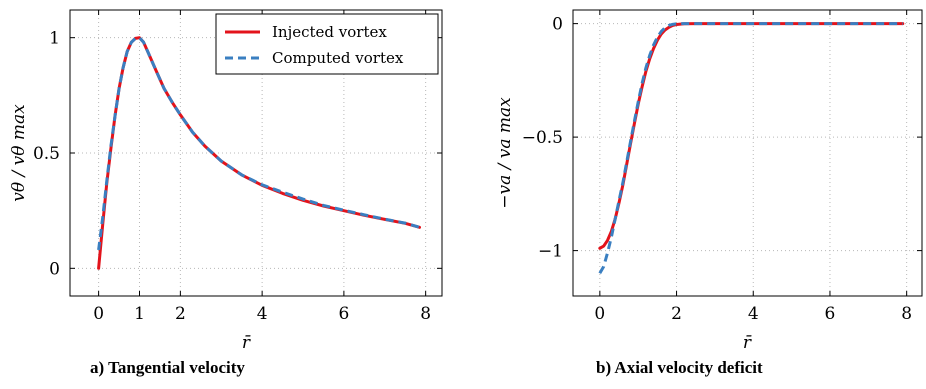 This screenshot has width=926, height=389. I want to click on legend-injected-label: Injected vortex, so click(329, 32).